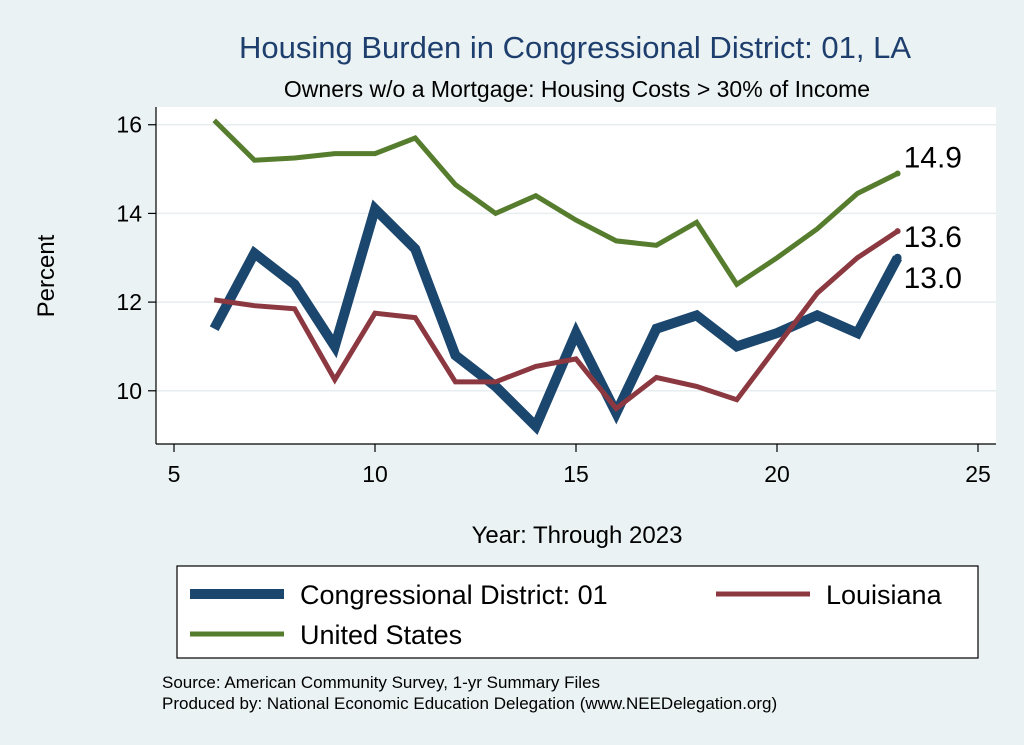 The image size is (1024, 745). I want to click on end-labels: 13.0 13.6 14.9, so click(933, 218).